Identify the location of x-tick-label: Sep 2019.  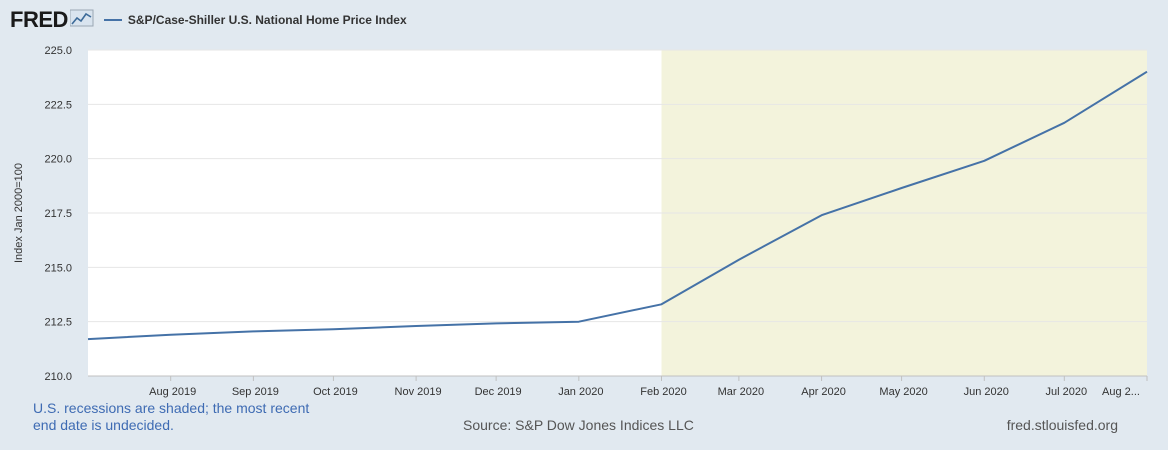
(255, 392).